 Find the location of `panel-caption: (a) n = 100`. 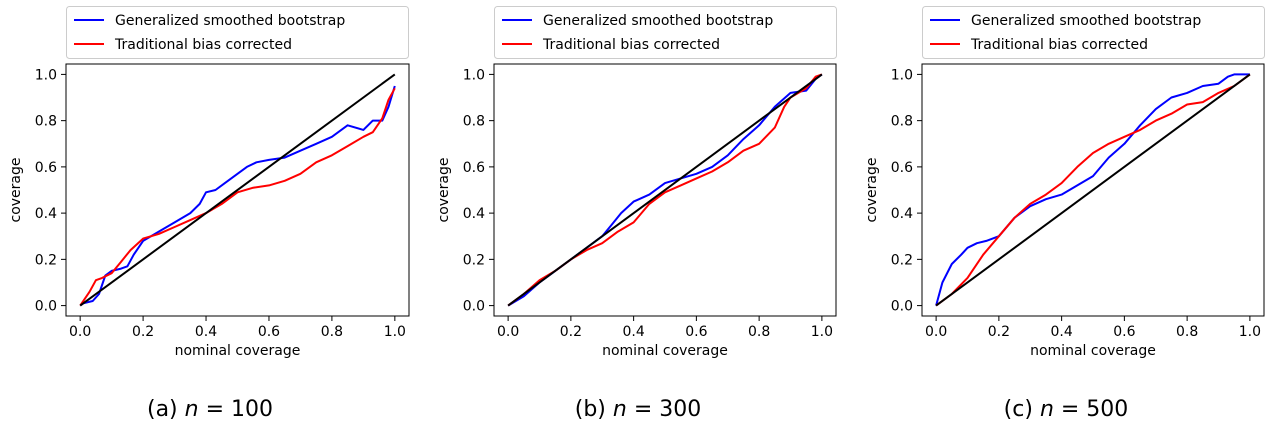

panel-caption: (a) n = 100 is located at coordinates (210, 409).